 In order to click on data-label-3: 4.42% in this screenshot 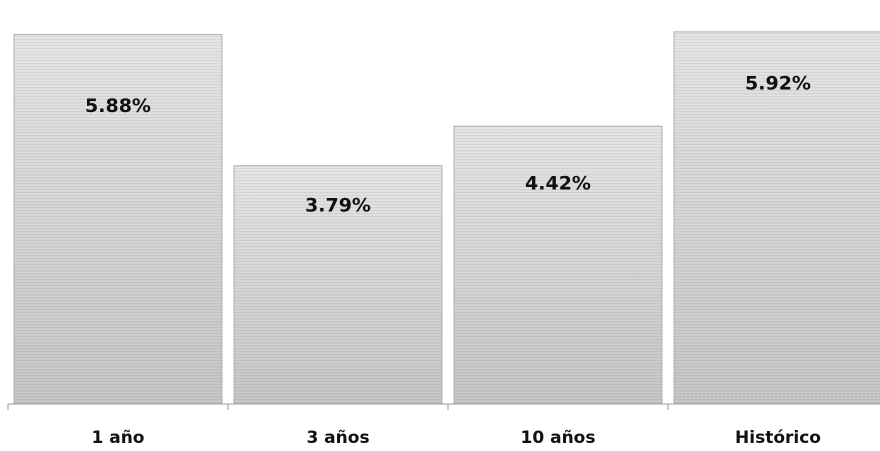, I will do `click(558, 184)`.